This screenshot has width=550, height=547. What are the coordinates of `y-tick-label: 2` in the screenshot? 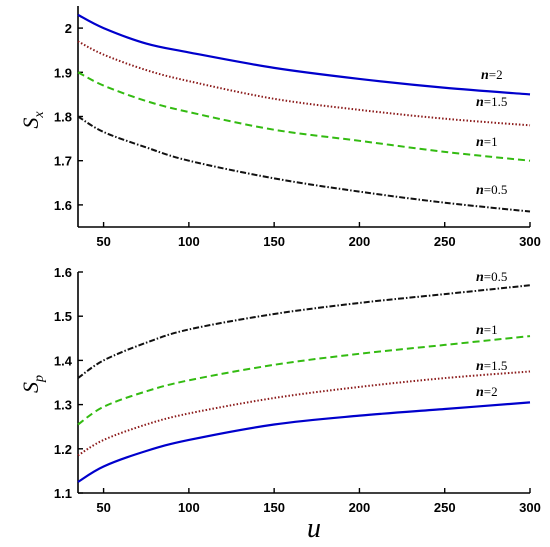 It's located at (68, 28).